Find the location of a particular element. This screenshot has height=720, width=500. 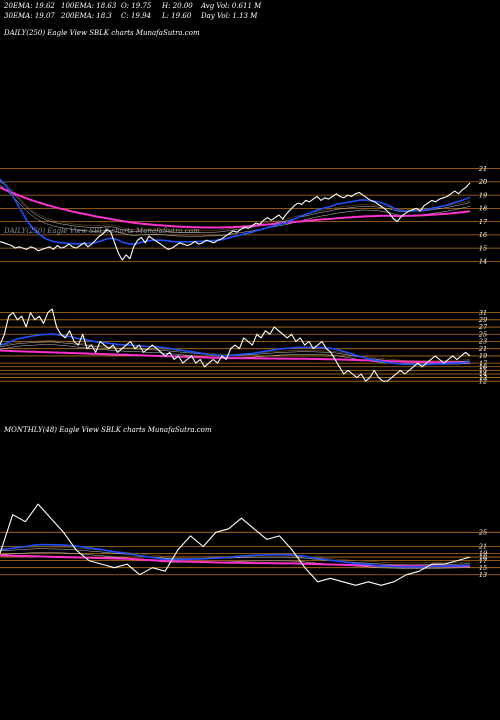

monthly-y-tick-label: 15 is located at coordinates (483, 568).